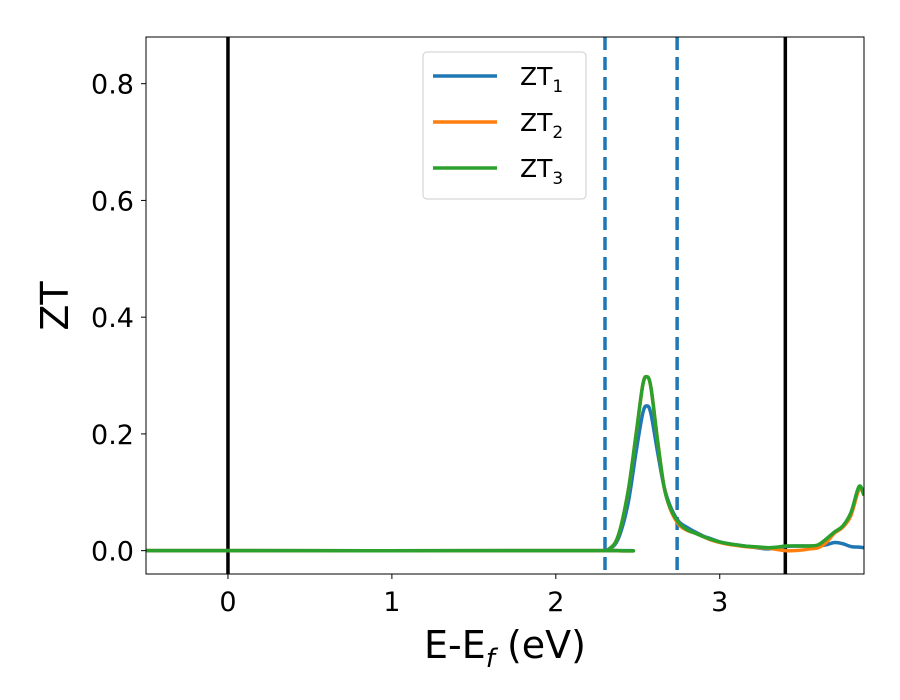 The height and width of the screenshot is (700, 900). What do you see at coordinates (112, 201) in the screenshot?
I see `y-tick-label: 0.6` at bounding box center [112, 201].